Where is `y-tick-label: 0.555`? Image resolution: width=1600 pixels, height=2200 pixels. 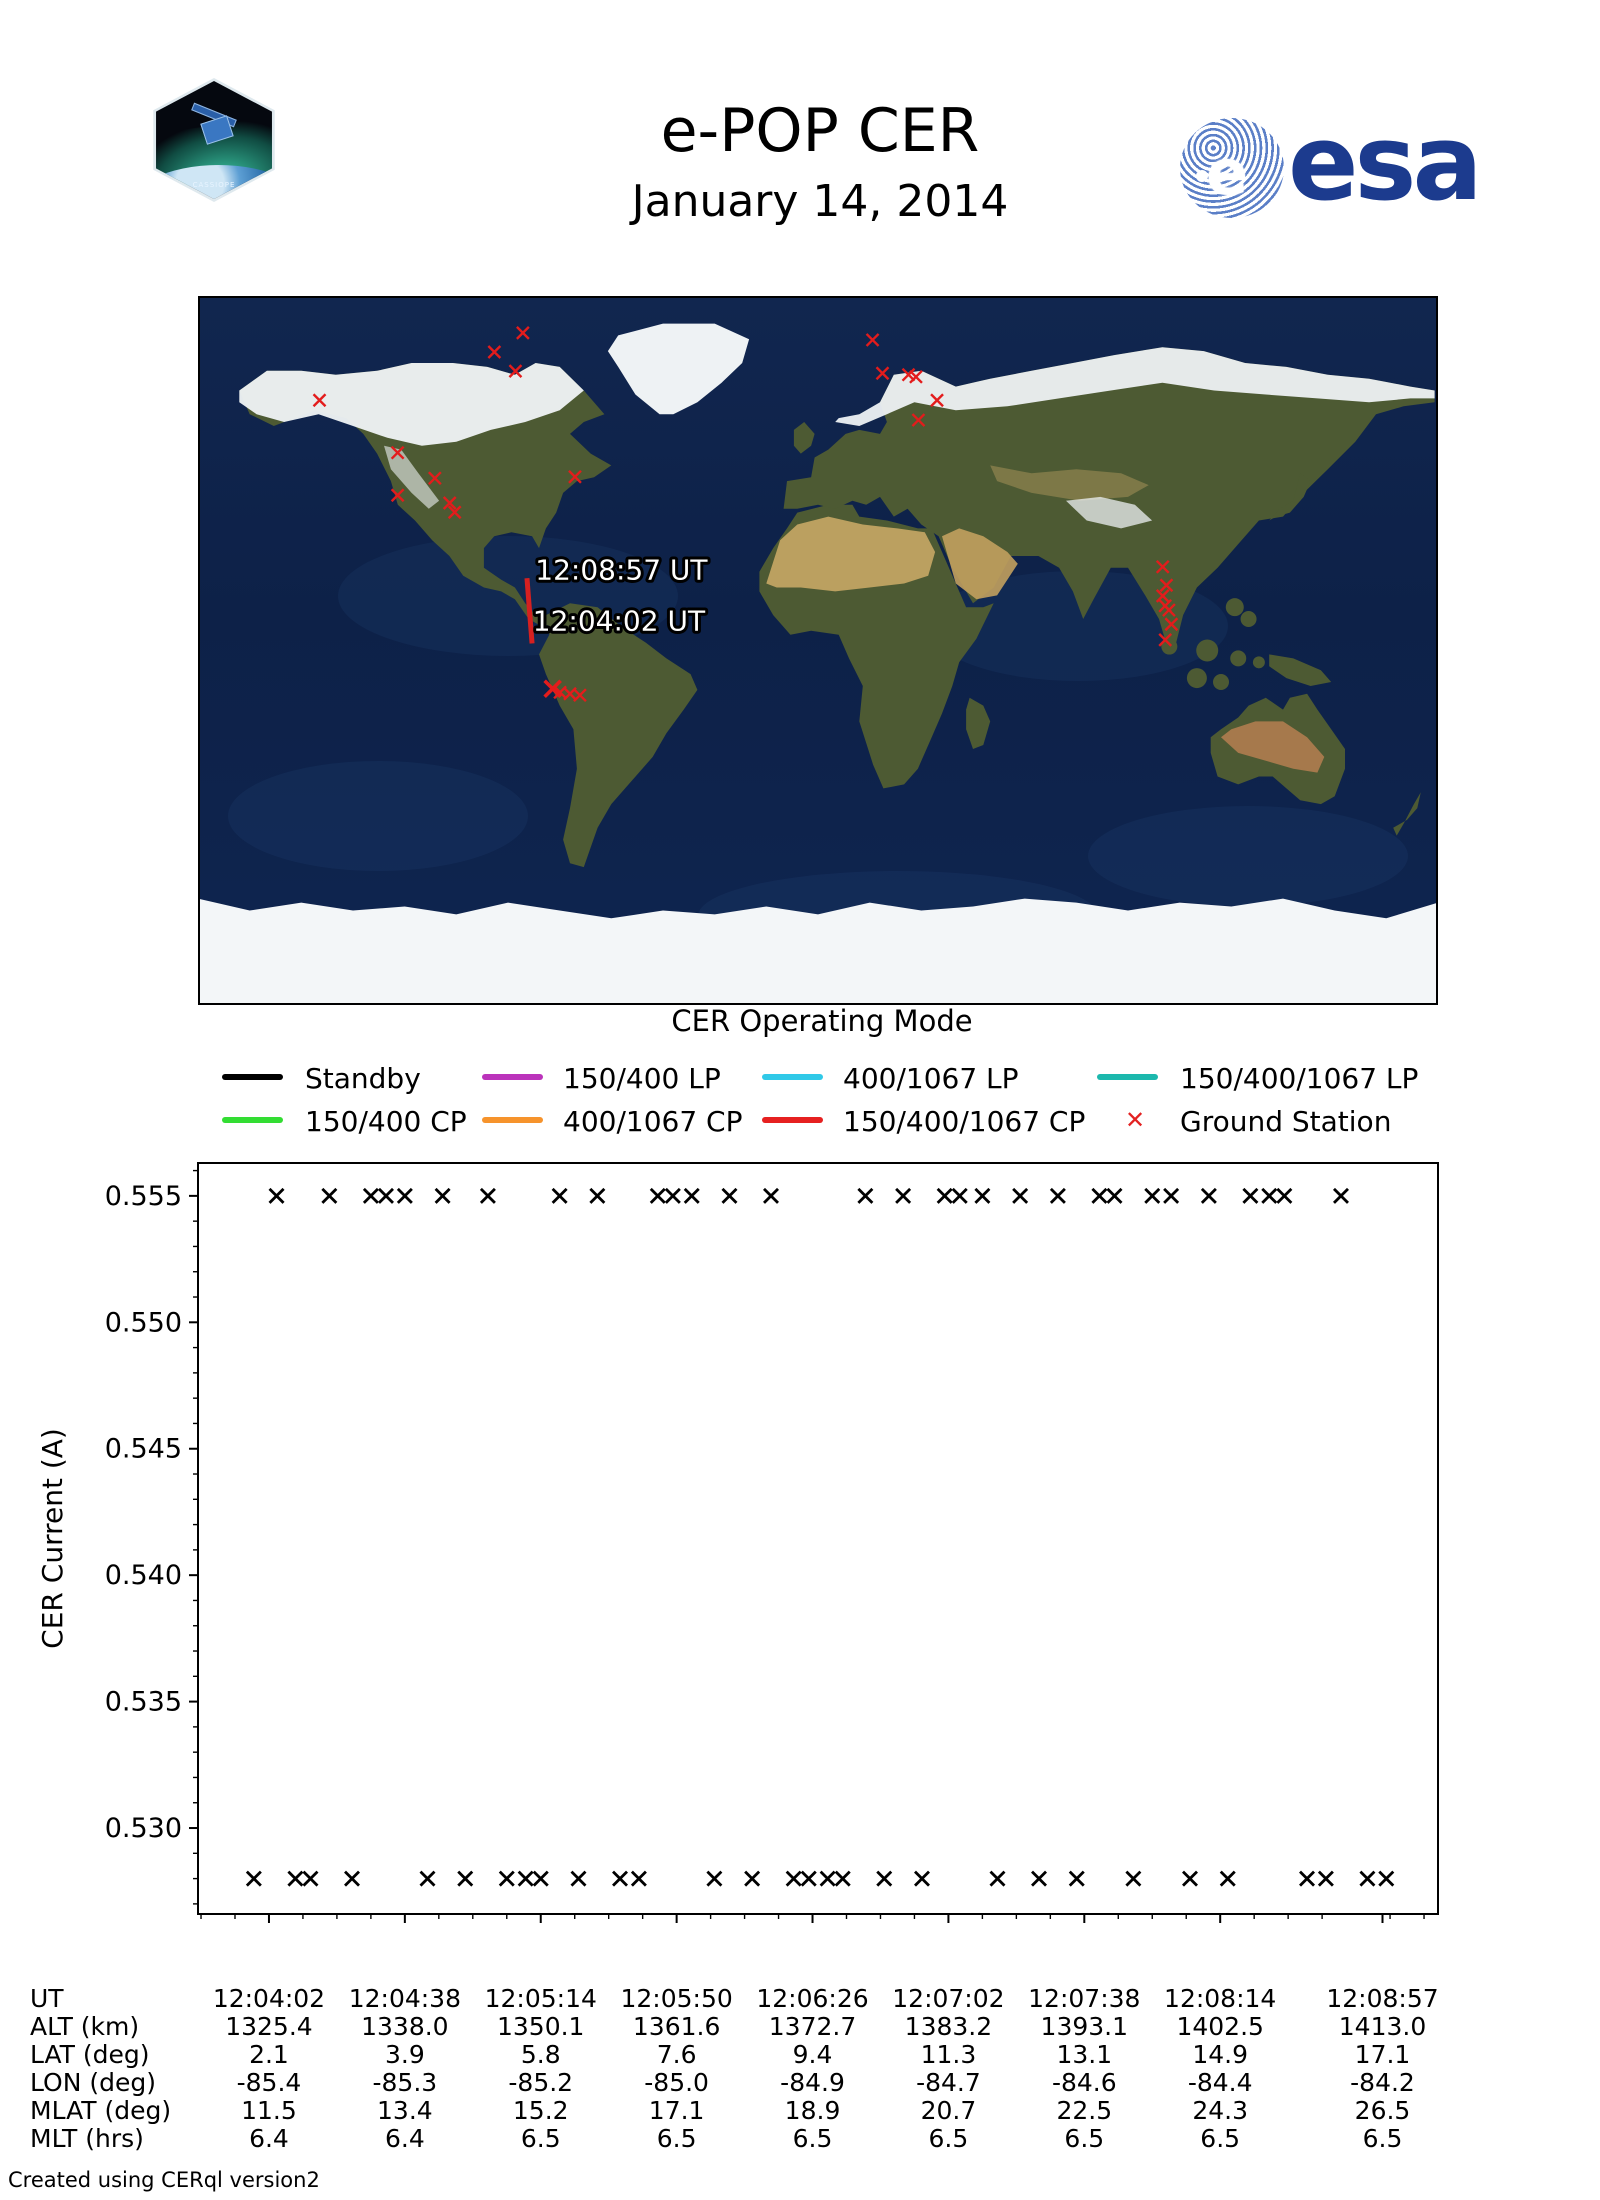
y-tick-label: 0.555 is located at coordinates (143, 1196).